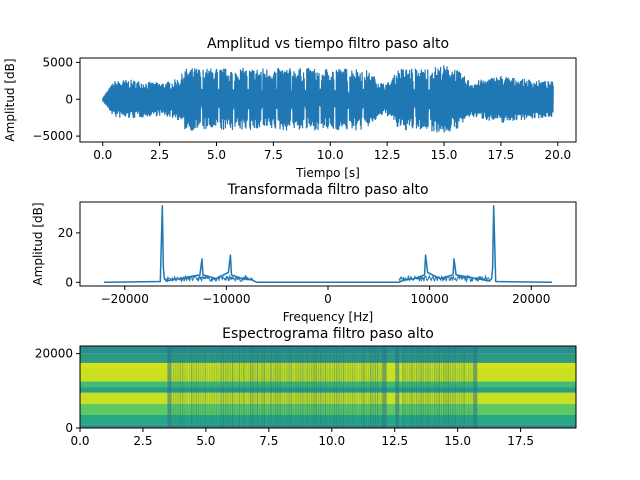 Image resolution: width=640 pixels, height=480 pixels. Describe the element at coordinates (209, 278) in the screenshot. I see `fft-noise-line` at that location.